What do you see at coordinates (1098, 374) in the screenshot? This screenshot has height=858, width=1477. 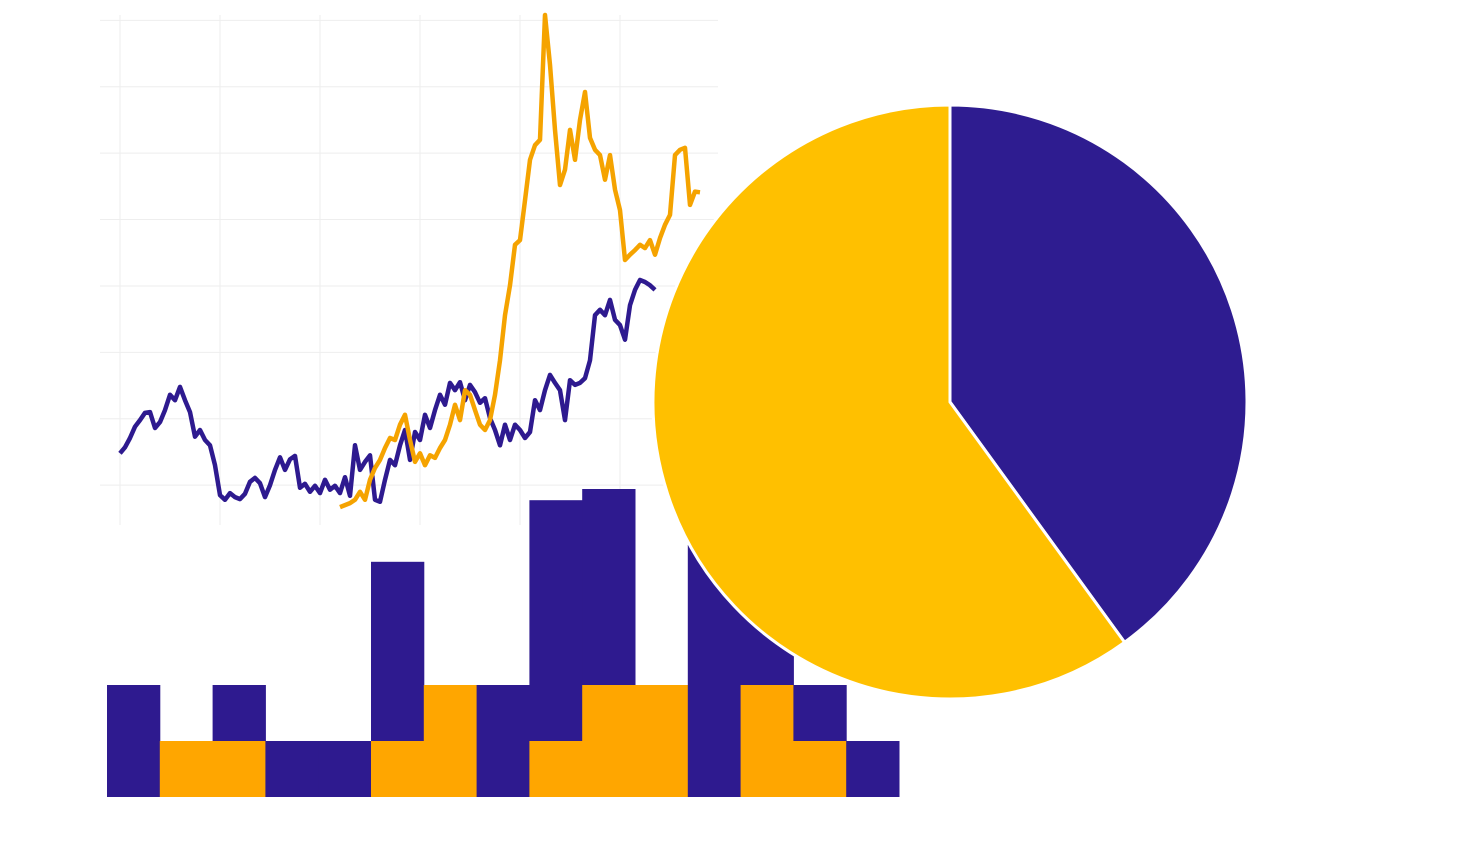 I see `pie-slice` at bounding box center [1098, 374].